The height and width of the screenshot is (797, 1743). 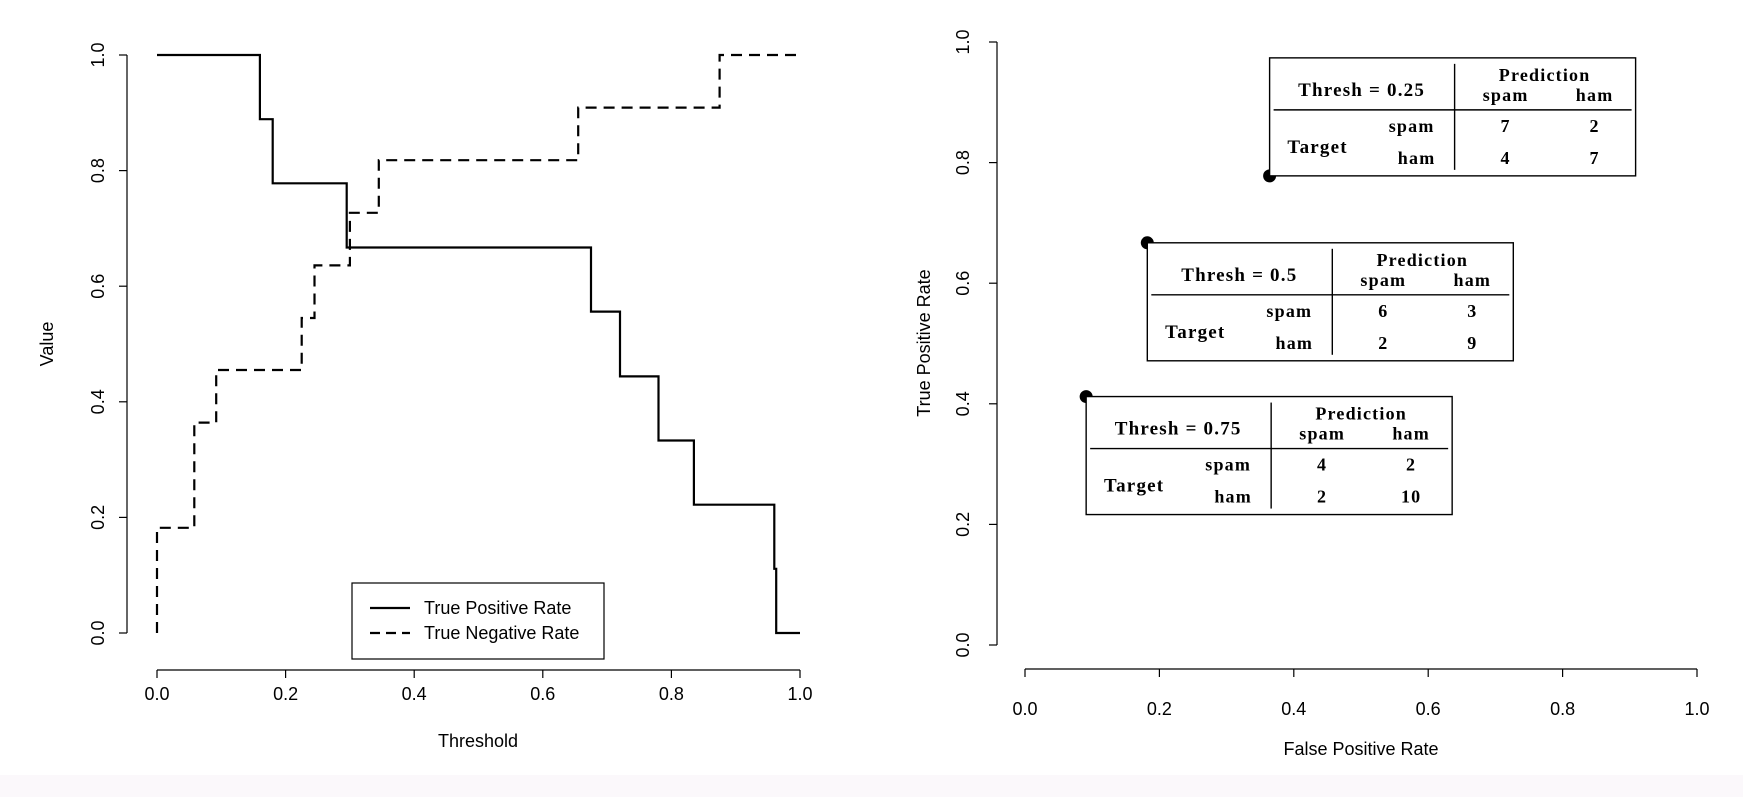 I want to click on right-x-tick-label: 0.2, so click(x=1159, y=709).